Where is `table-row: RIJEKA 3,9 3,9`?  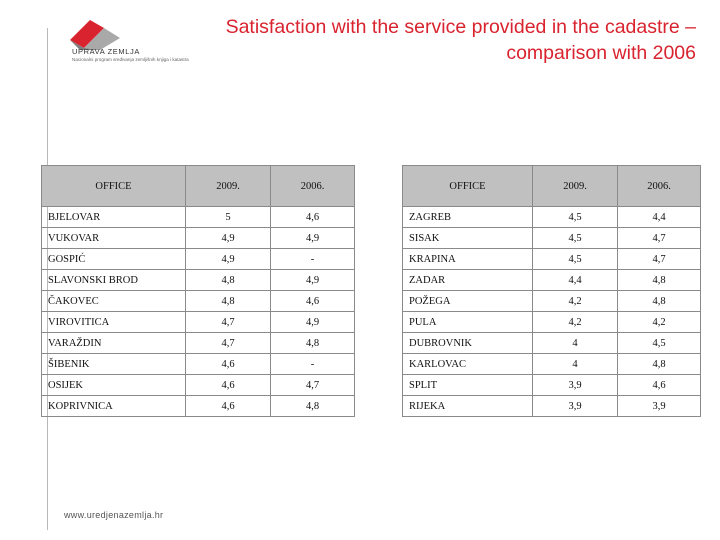
table-row: RIJEKA 3,9 3,9 is located at coordinates (551, 406).